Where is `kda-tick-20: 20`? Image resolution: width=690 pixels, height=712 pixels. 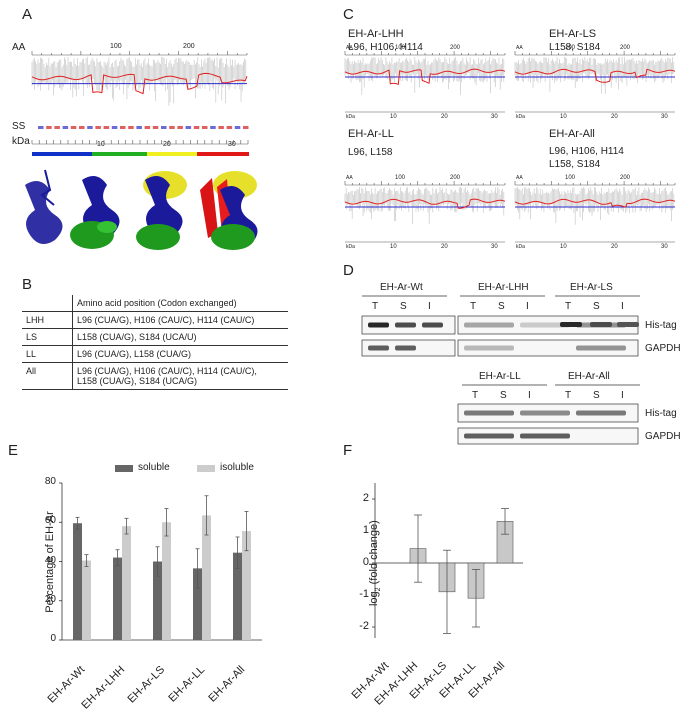 kda-tick-20: 20 is located at coordinates (167, 144).